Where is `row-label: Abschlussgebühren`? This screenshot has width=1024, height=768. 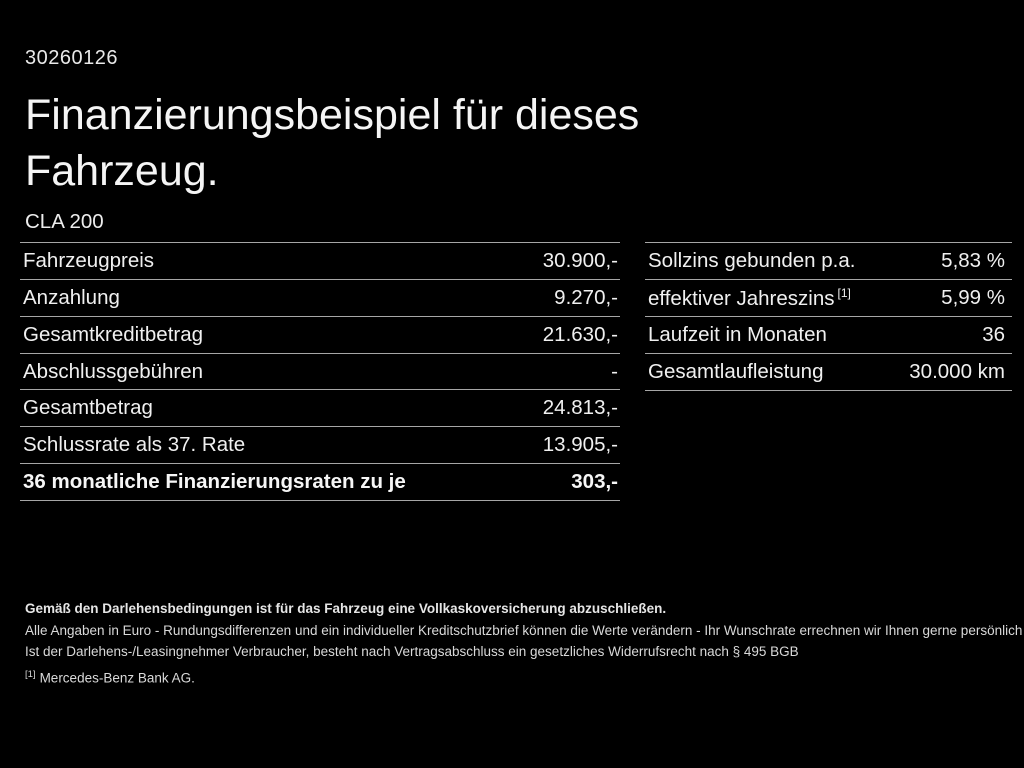
row-label: Abschlussgebühren is located at coordinates (113, 371).